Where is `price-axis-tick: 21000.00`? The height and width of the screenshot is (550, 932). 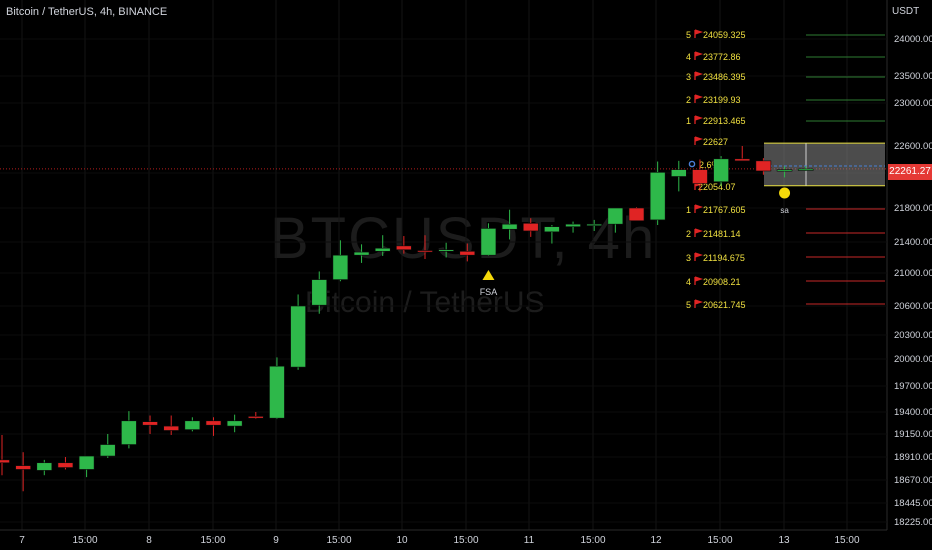 price-axis-tick: 21000.00 is located at coordinates (913, 273).